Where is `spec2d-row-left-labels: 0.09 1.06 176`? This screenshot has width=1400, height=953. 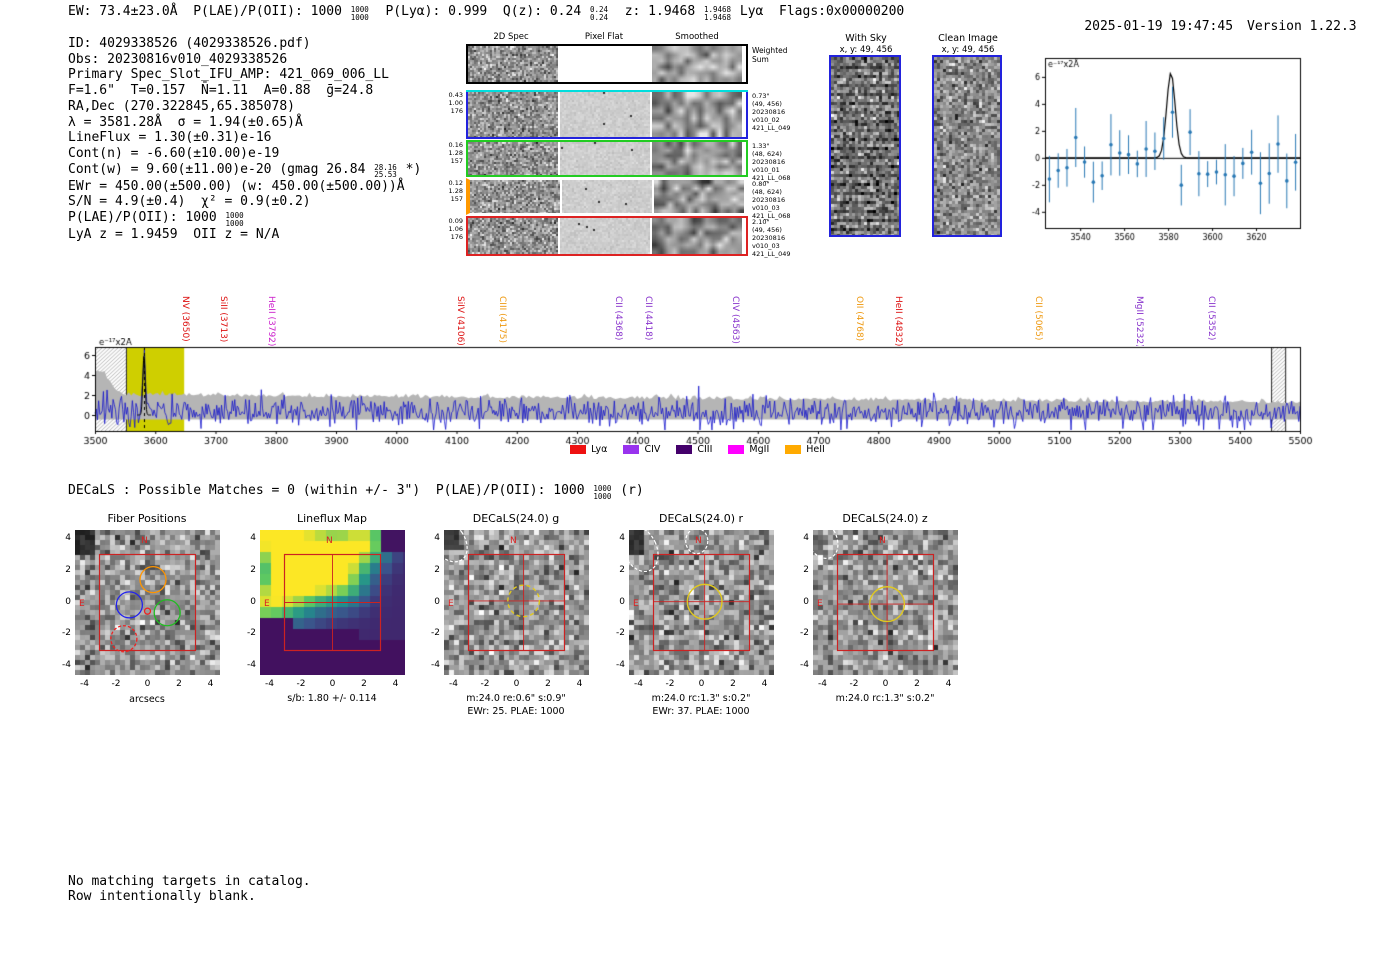
spec2d-row-left-labels: 0.09 1.06 176 is located at coordinates (452, 229).